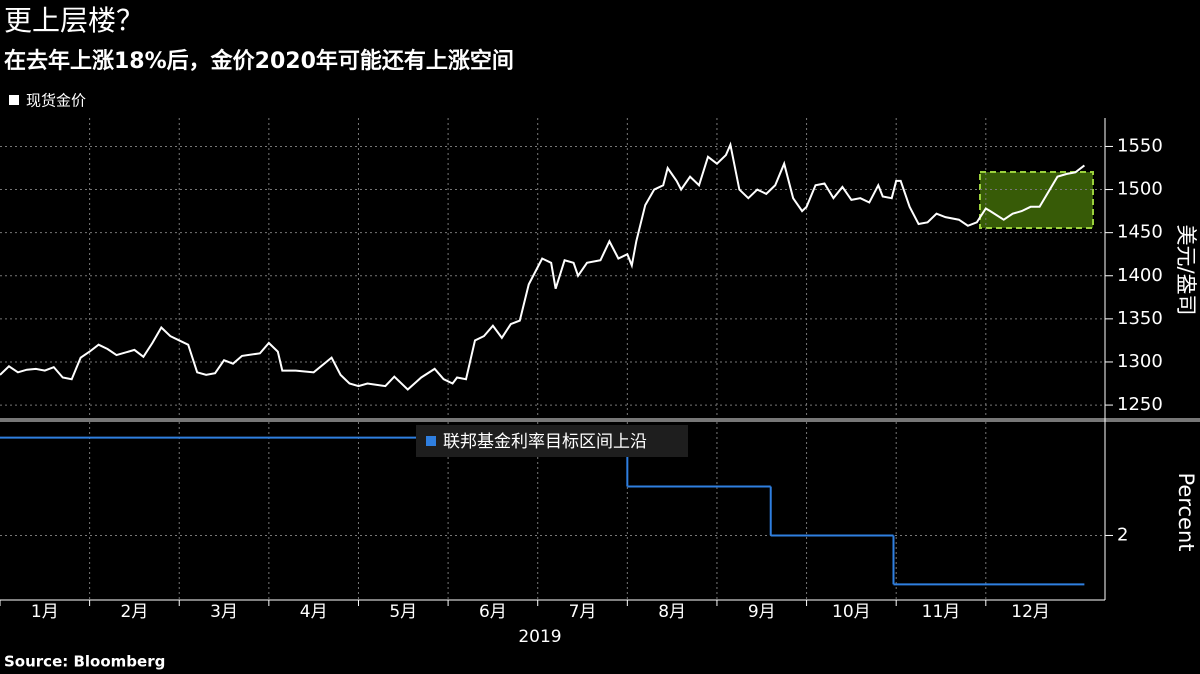 The image size is (1200, 674). What do you see at coordinates (84, 662) in the screenshot?
I see `source: Source: Bloomberg` at bounding box center [84, 662].